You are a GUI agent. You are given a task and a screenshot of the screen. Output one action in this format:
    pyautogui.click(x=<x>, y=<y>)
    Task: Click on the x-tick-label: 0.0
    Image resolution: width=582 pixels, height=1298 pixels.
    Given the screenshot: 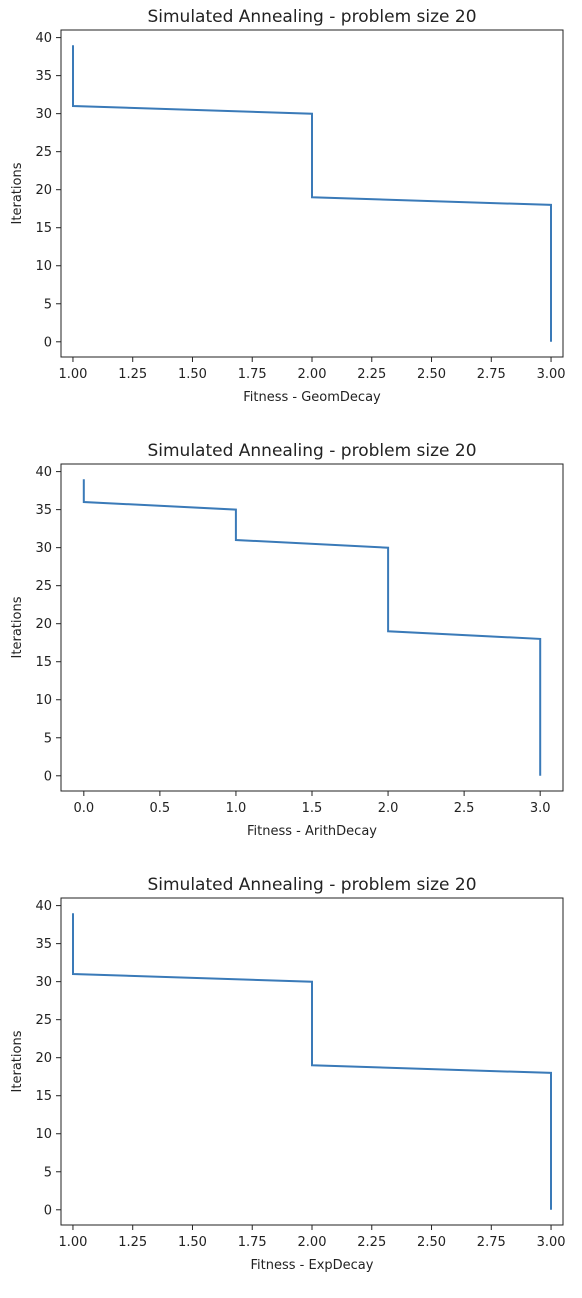 What is the action you would take?
    pyautogui.click(x=83, y=808)
    